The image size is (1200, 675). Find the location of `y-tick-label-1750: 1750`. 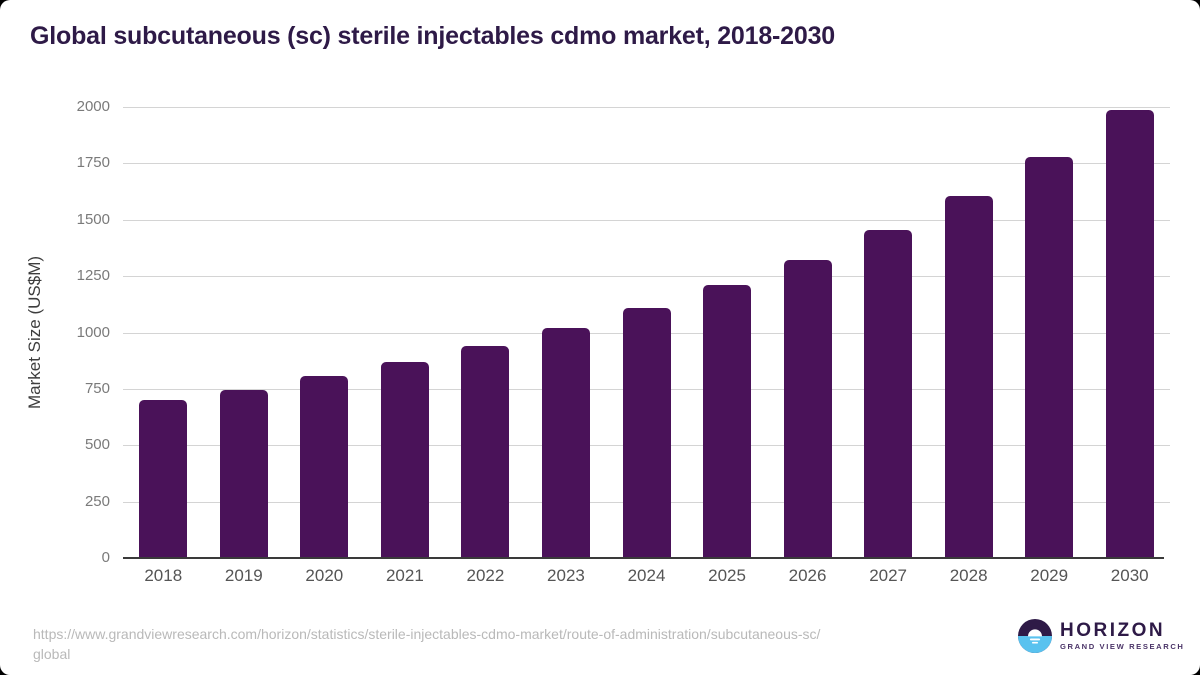

y-tick-label-1750: 1750 is located at coordinates (93, 163).